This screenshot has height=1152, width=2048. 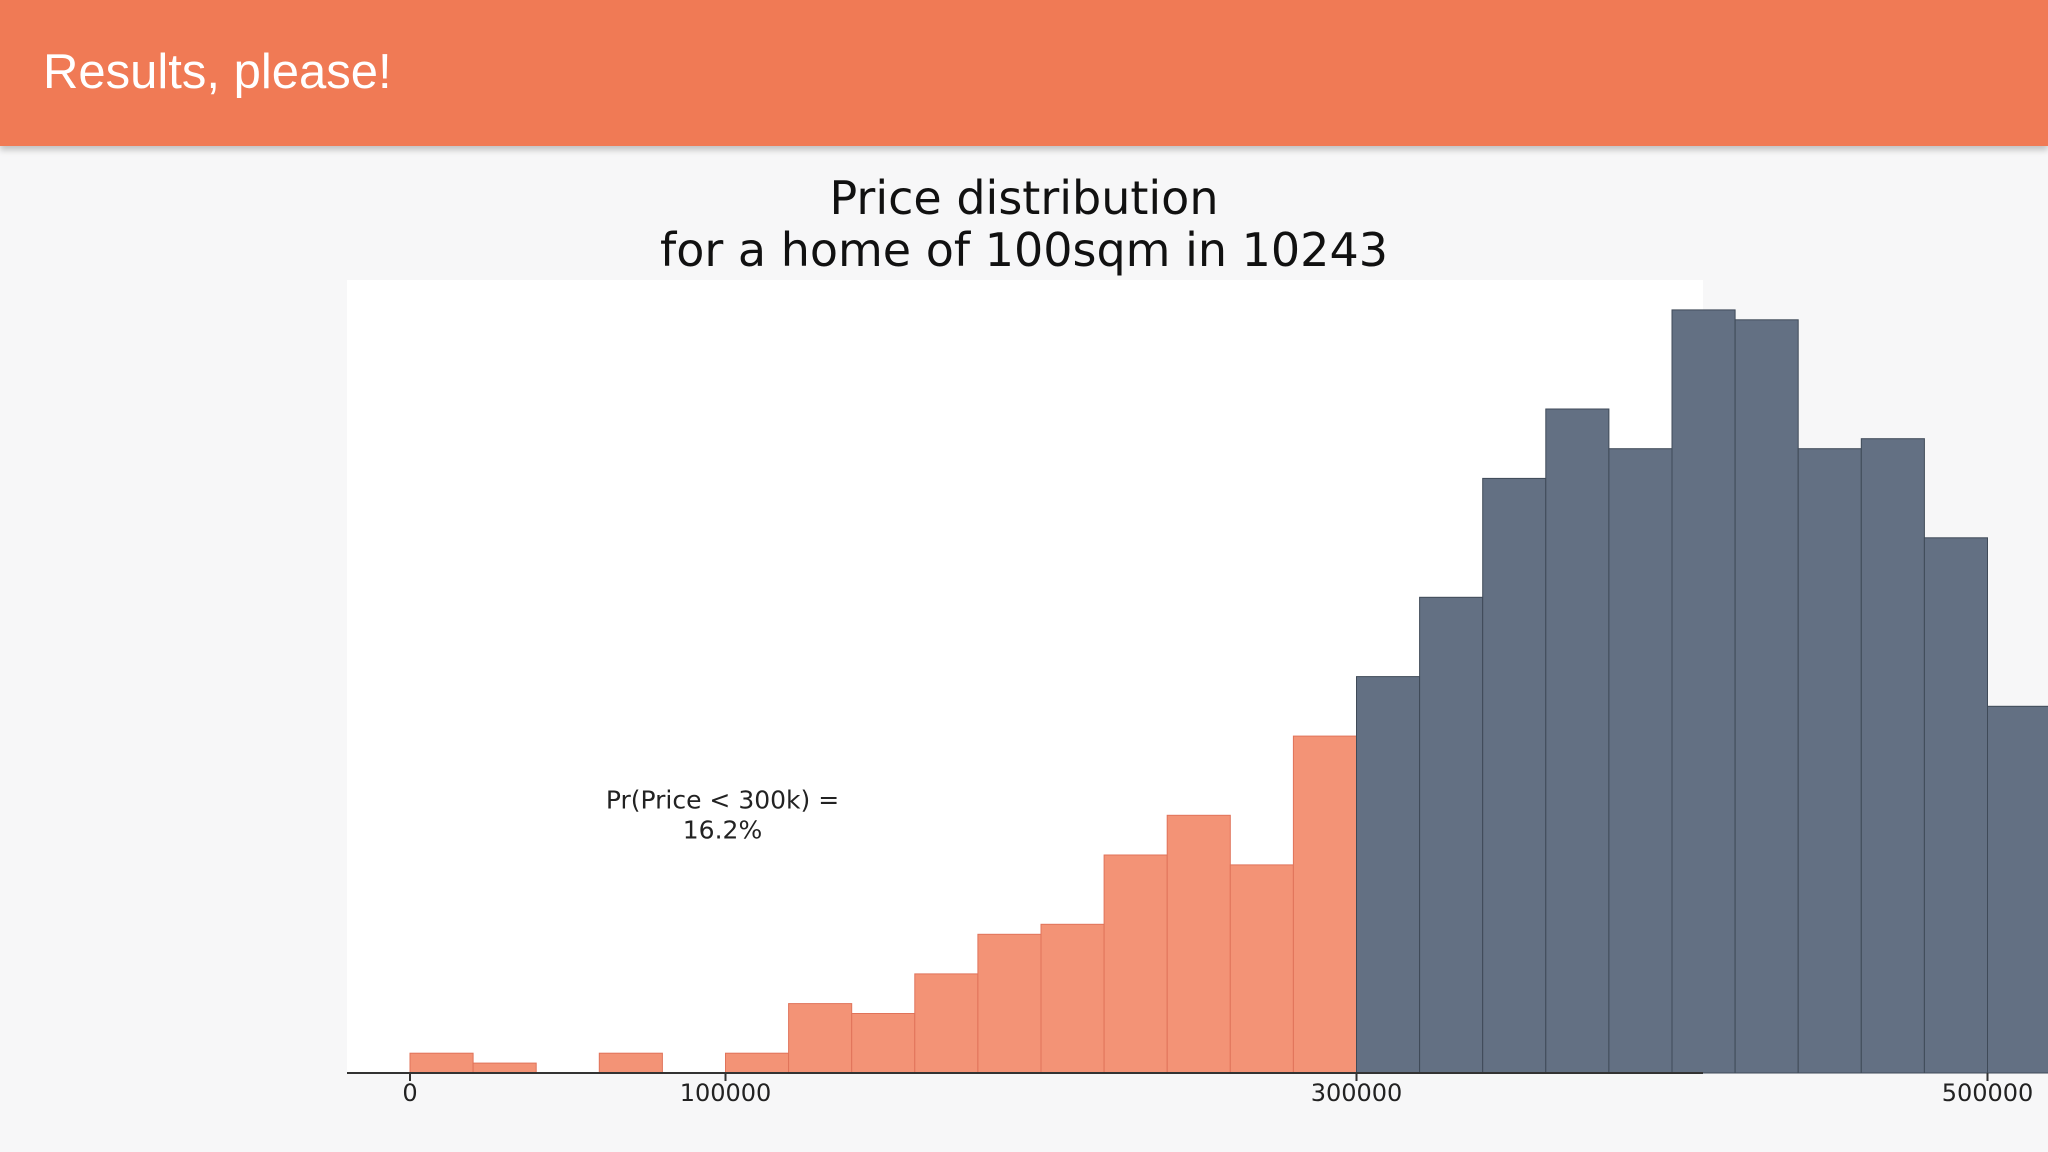 I want to click on annotation-value: 16.2%, so click(x=722, y=830).